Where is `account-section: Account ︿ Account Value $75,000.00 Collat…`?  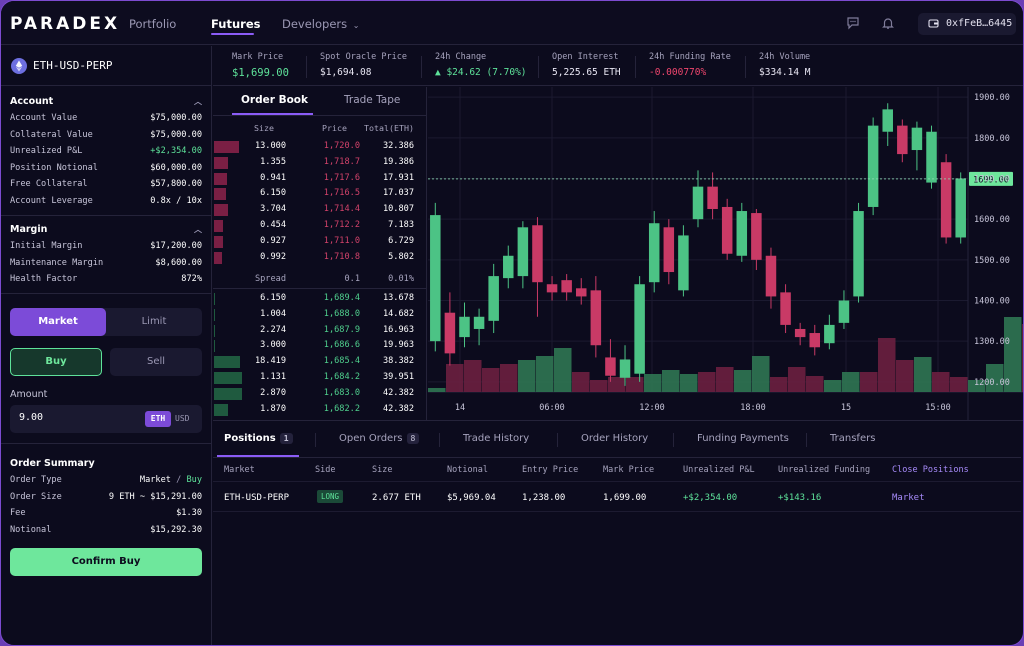 account-section: Account ︿ Account Value $75,000.00 Collat… is located at coordinates (106, 147).